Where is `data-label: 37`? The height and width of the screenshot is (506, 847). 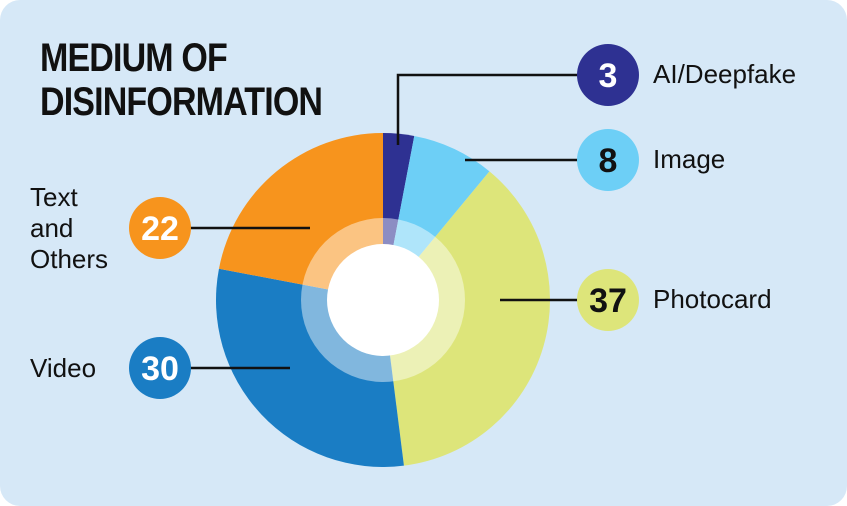 data-label: 37 is located at coordinates (608, 301).